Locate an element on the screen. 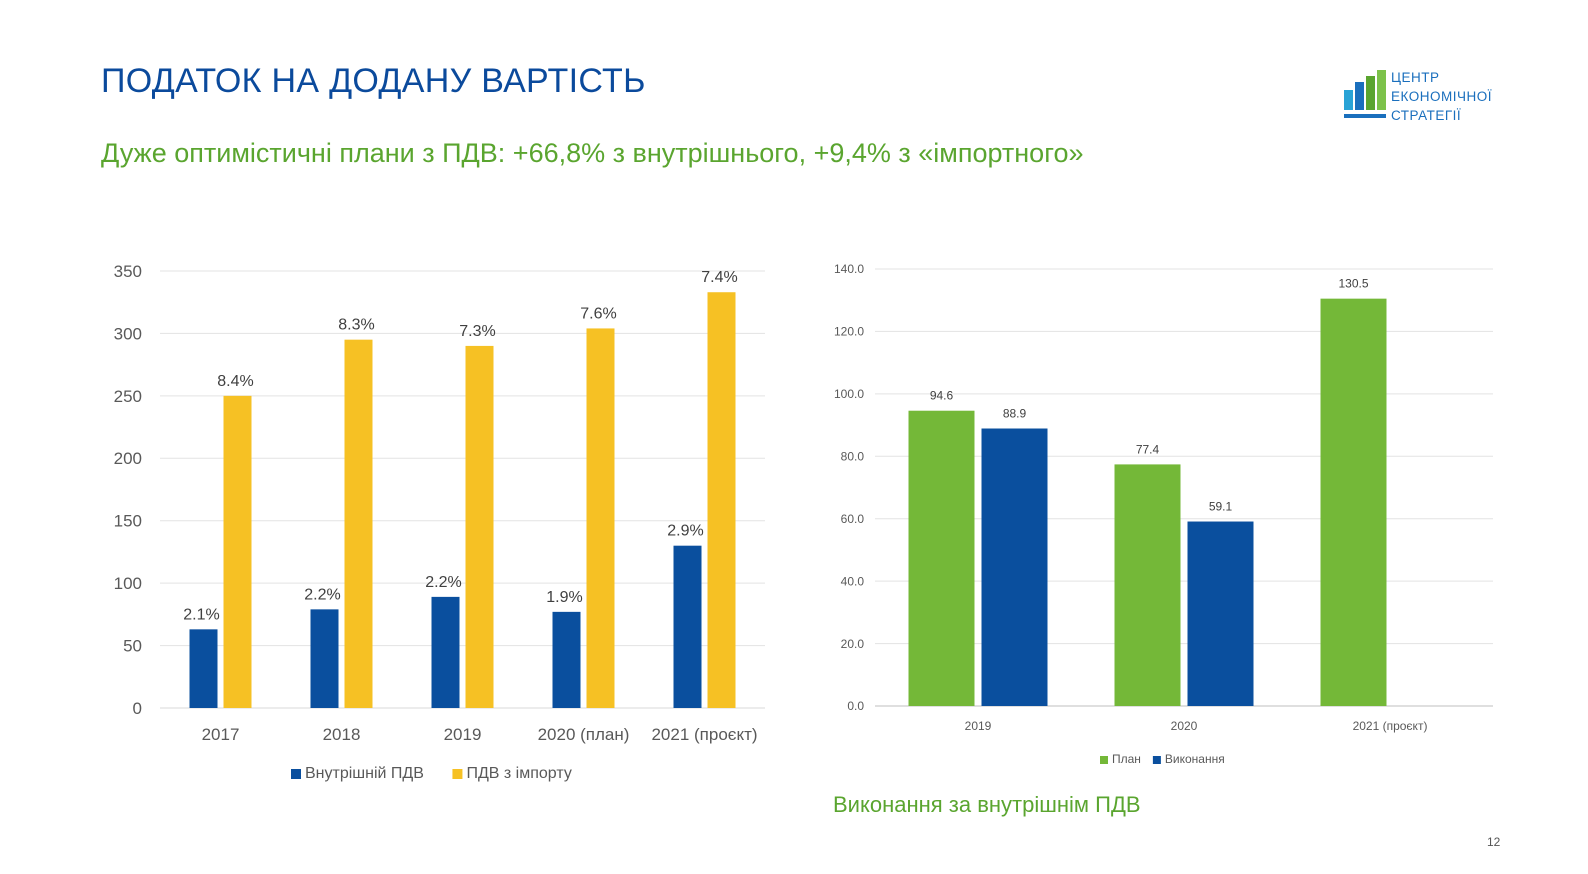 Image resolution: width=1588 pixels, height=874 pixels. data-label: 77.4 is located at coordinates (1148, 449).